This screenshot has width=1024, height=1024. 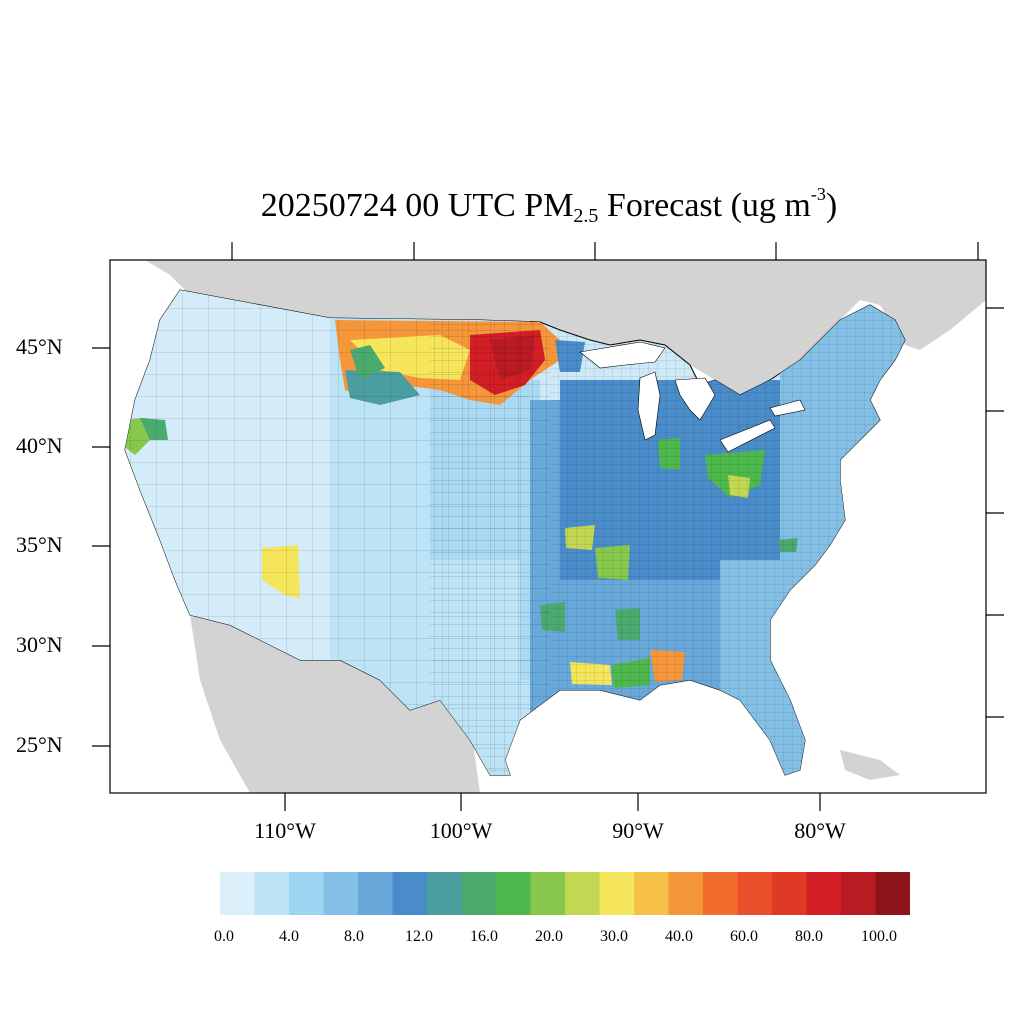 What do you see at coordinates (831, 205) in the screenshot?
I see `title-close: )` at bounding box center [831, 205].